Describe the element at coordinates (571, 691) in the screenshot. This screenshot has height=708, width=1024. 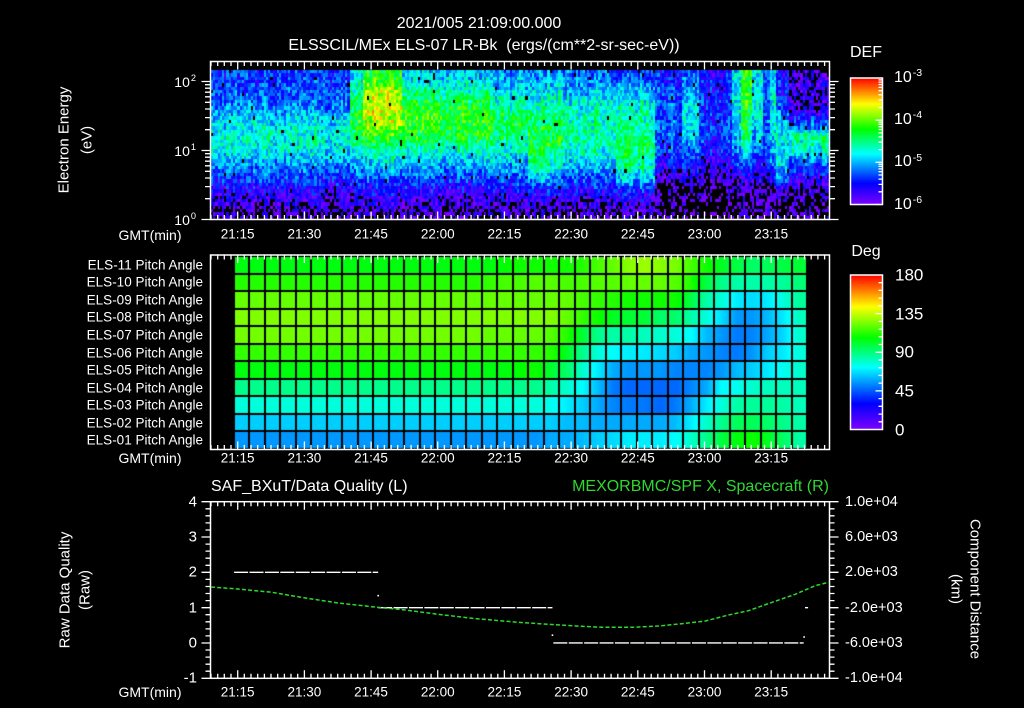
I see `time-tick-label-panel3: 22:30` at that location.